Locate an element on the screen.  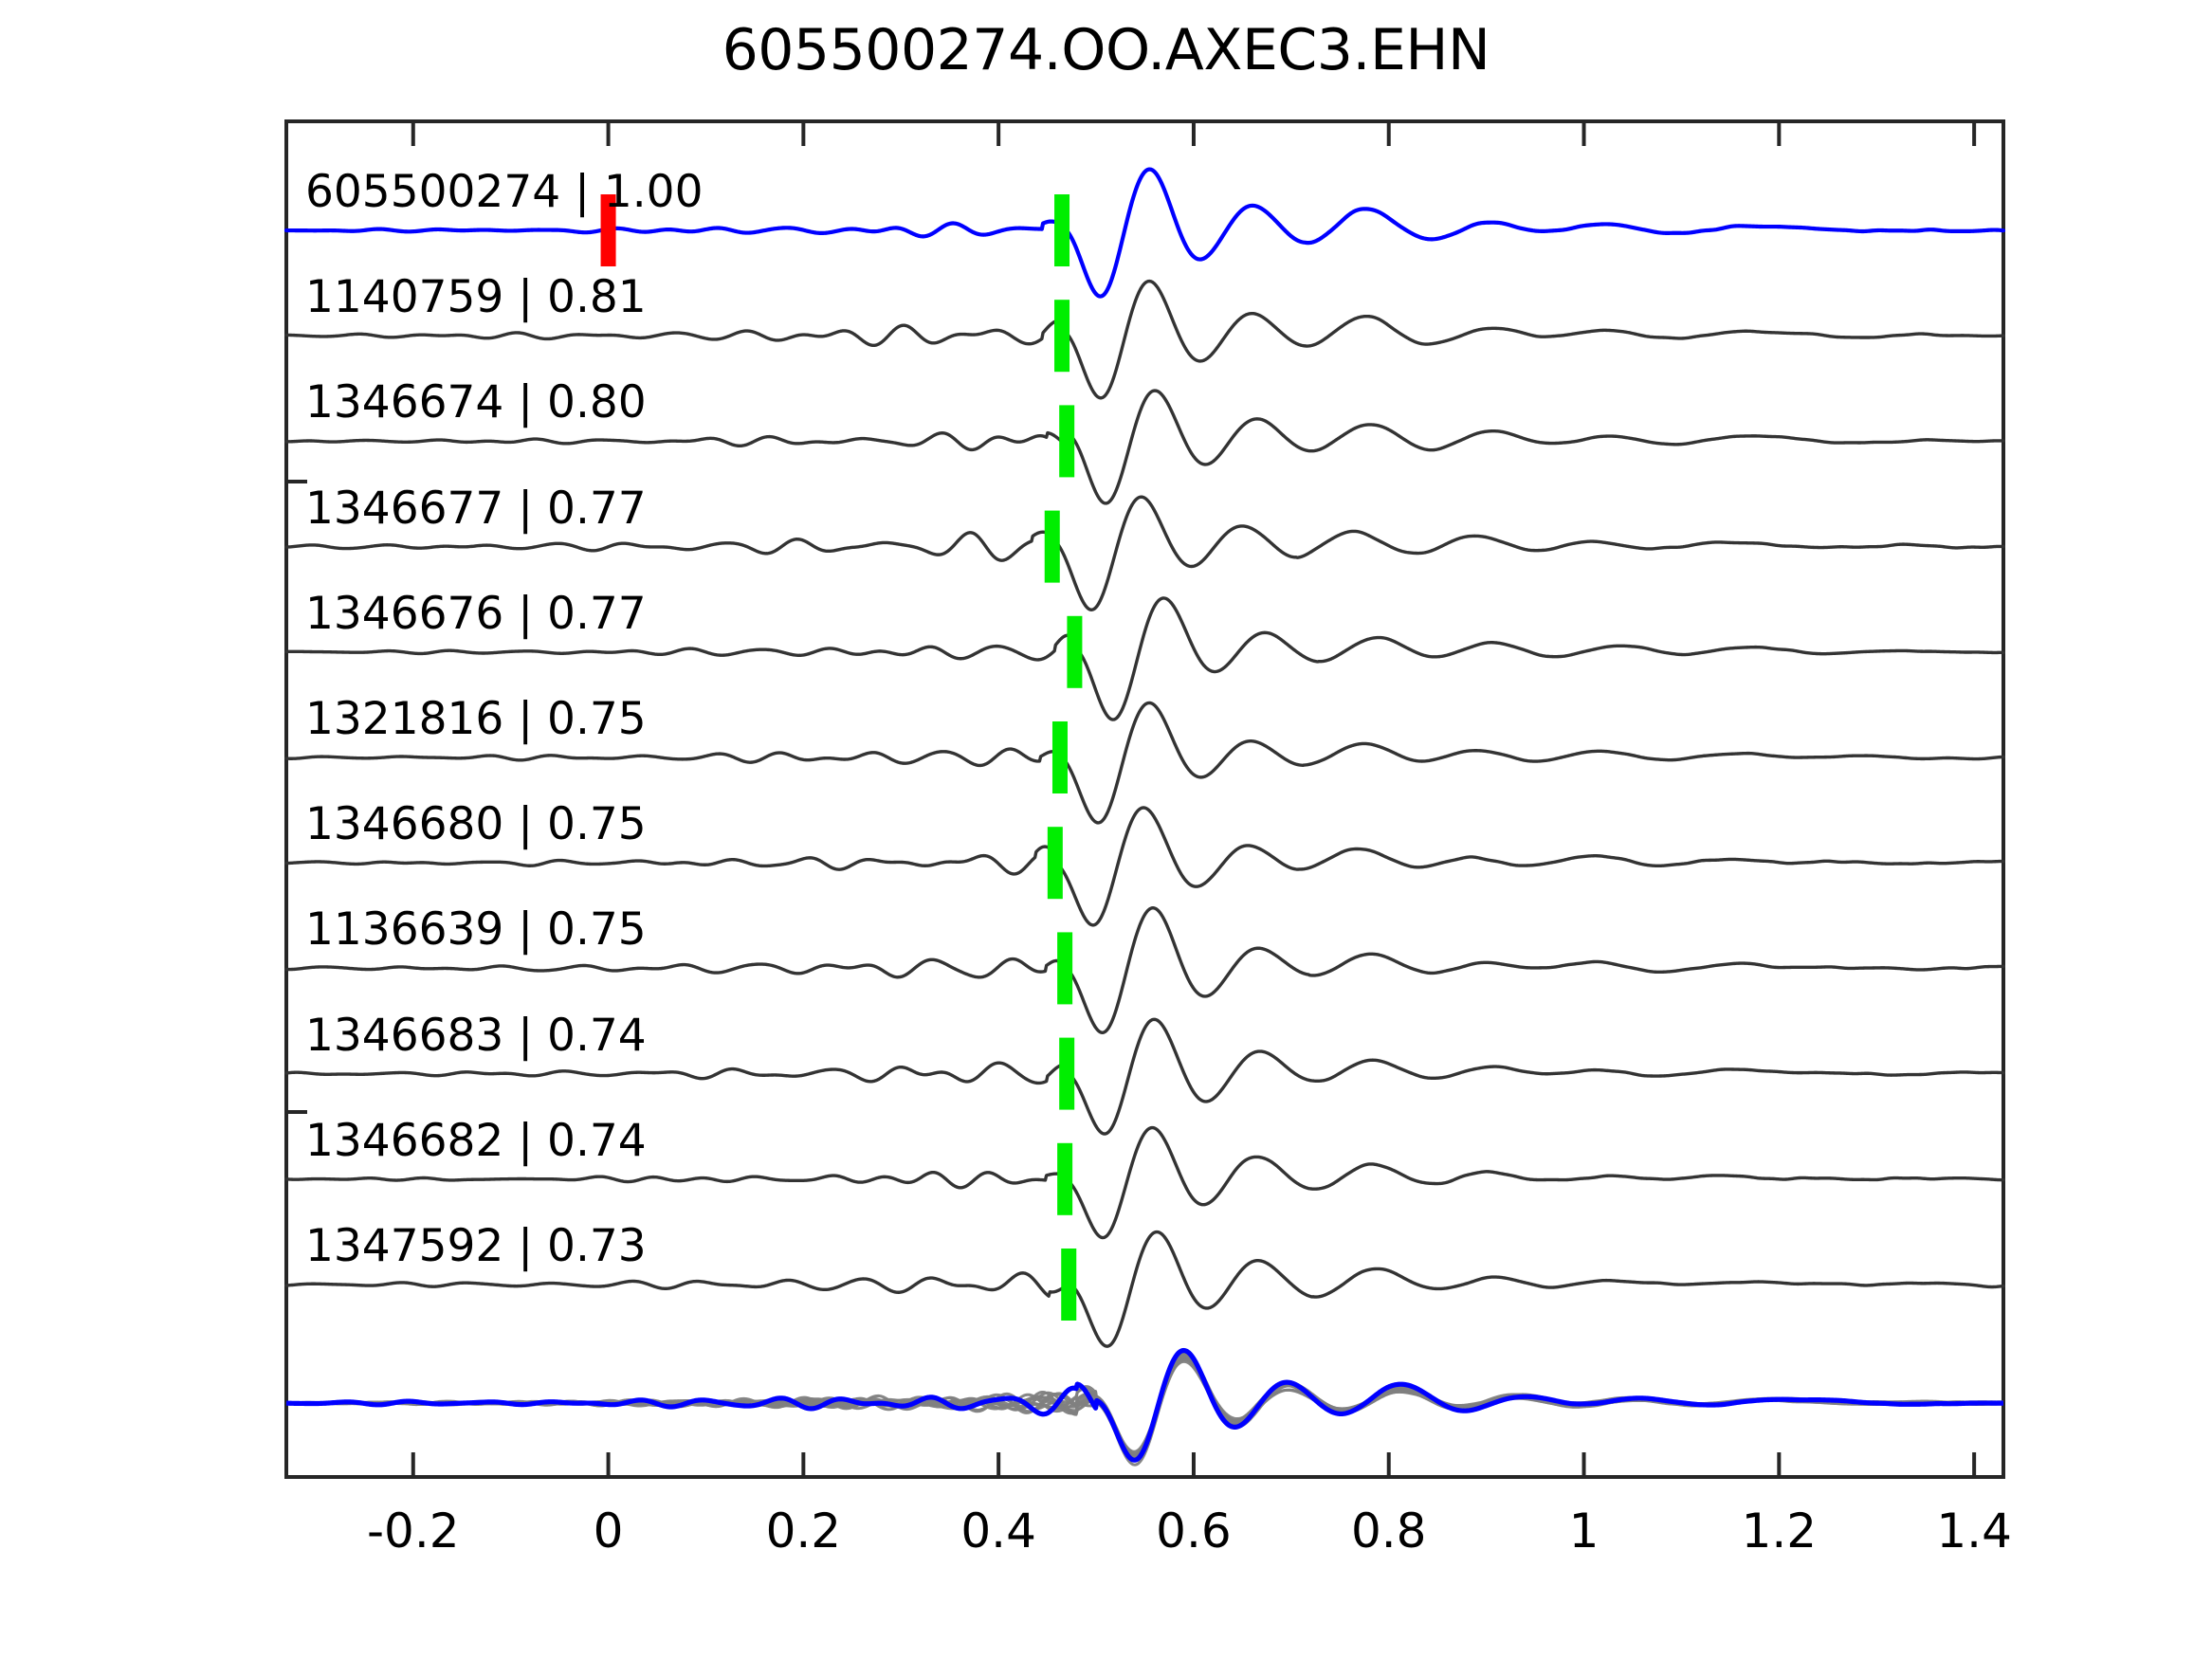
template-waveform is located at coordinates (1144, 233).